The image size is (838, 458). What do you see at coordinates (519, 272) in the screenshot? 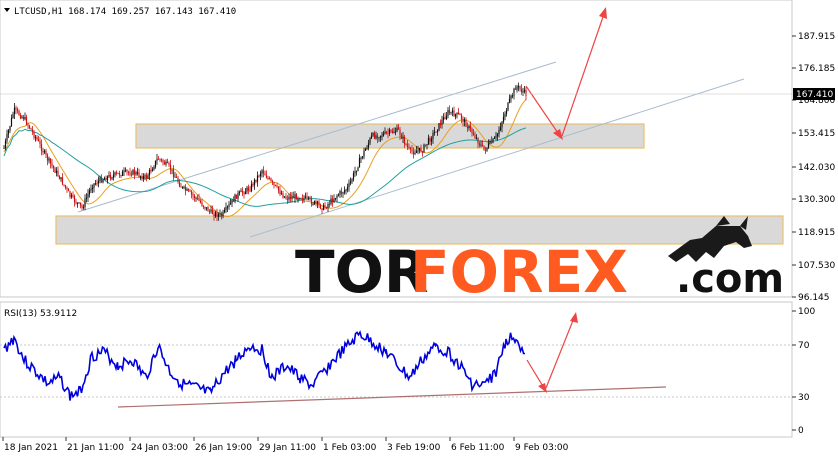
I see `logo-text-forex: FOREX` at bounding box center [519, 272].